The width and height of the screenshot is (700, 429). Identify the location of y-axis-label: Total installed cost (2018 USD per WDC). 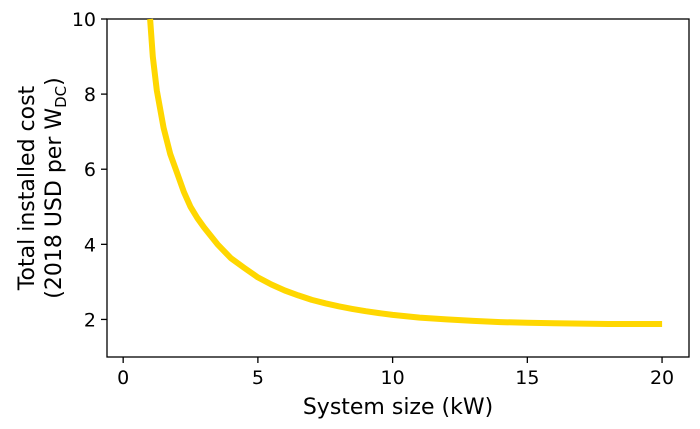
(42, 187).